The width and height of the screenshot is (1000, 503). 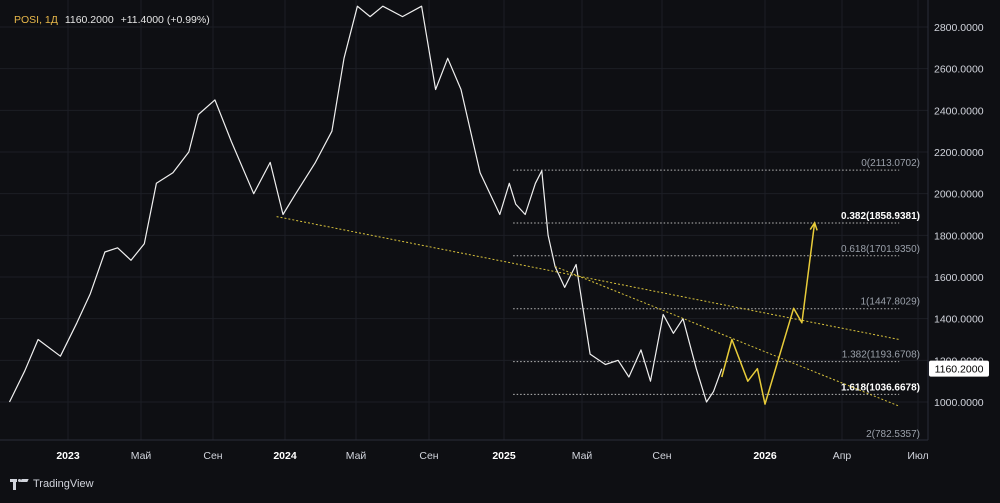 I want to click on symbol-legend: POSI, 1Д 1160.2000 +11.4000 (+0.99%), so click(x=112, y=20).